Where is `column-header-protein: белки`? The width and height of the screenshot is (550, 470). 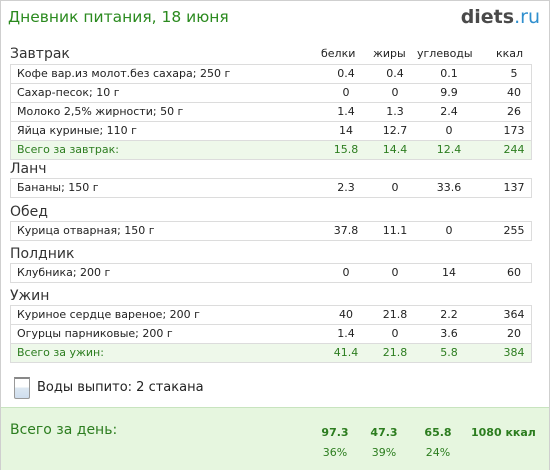 column-header-protein: белки is located at coordinates (338, 53).